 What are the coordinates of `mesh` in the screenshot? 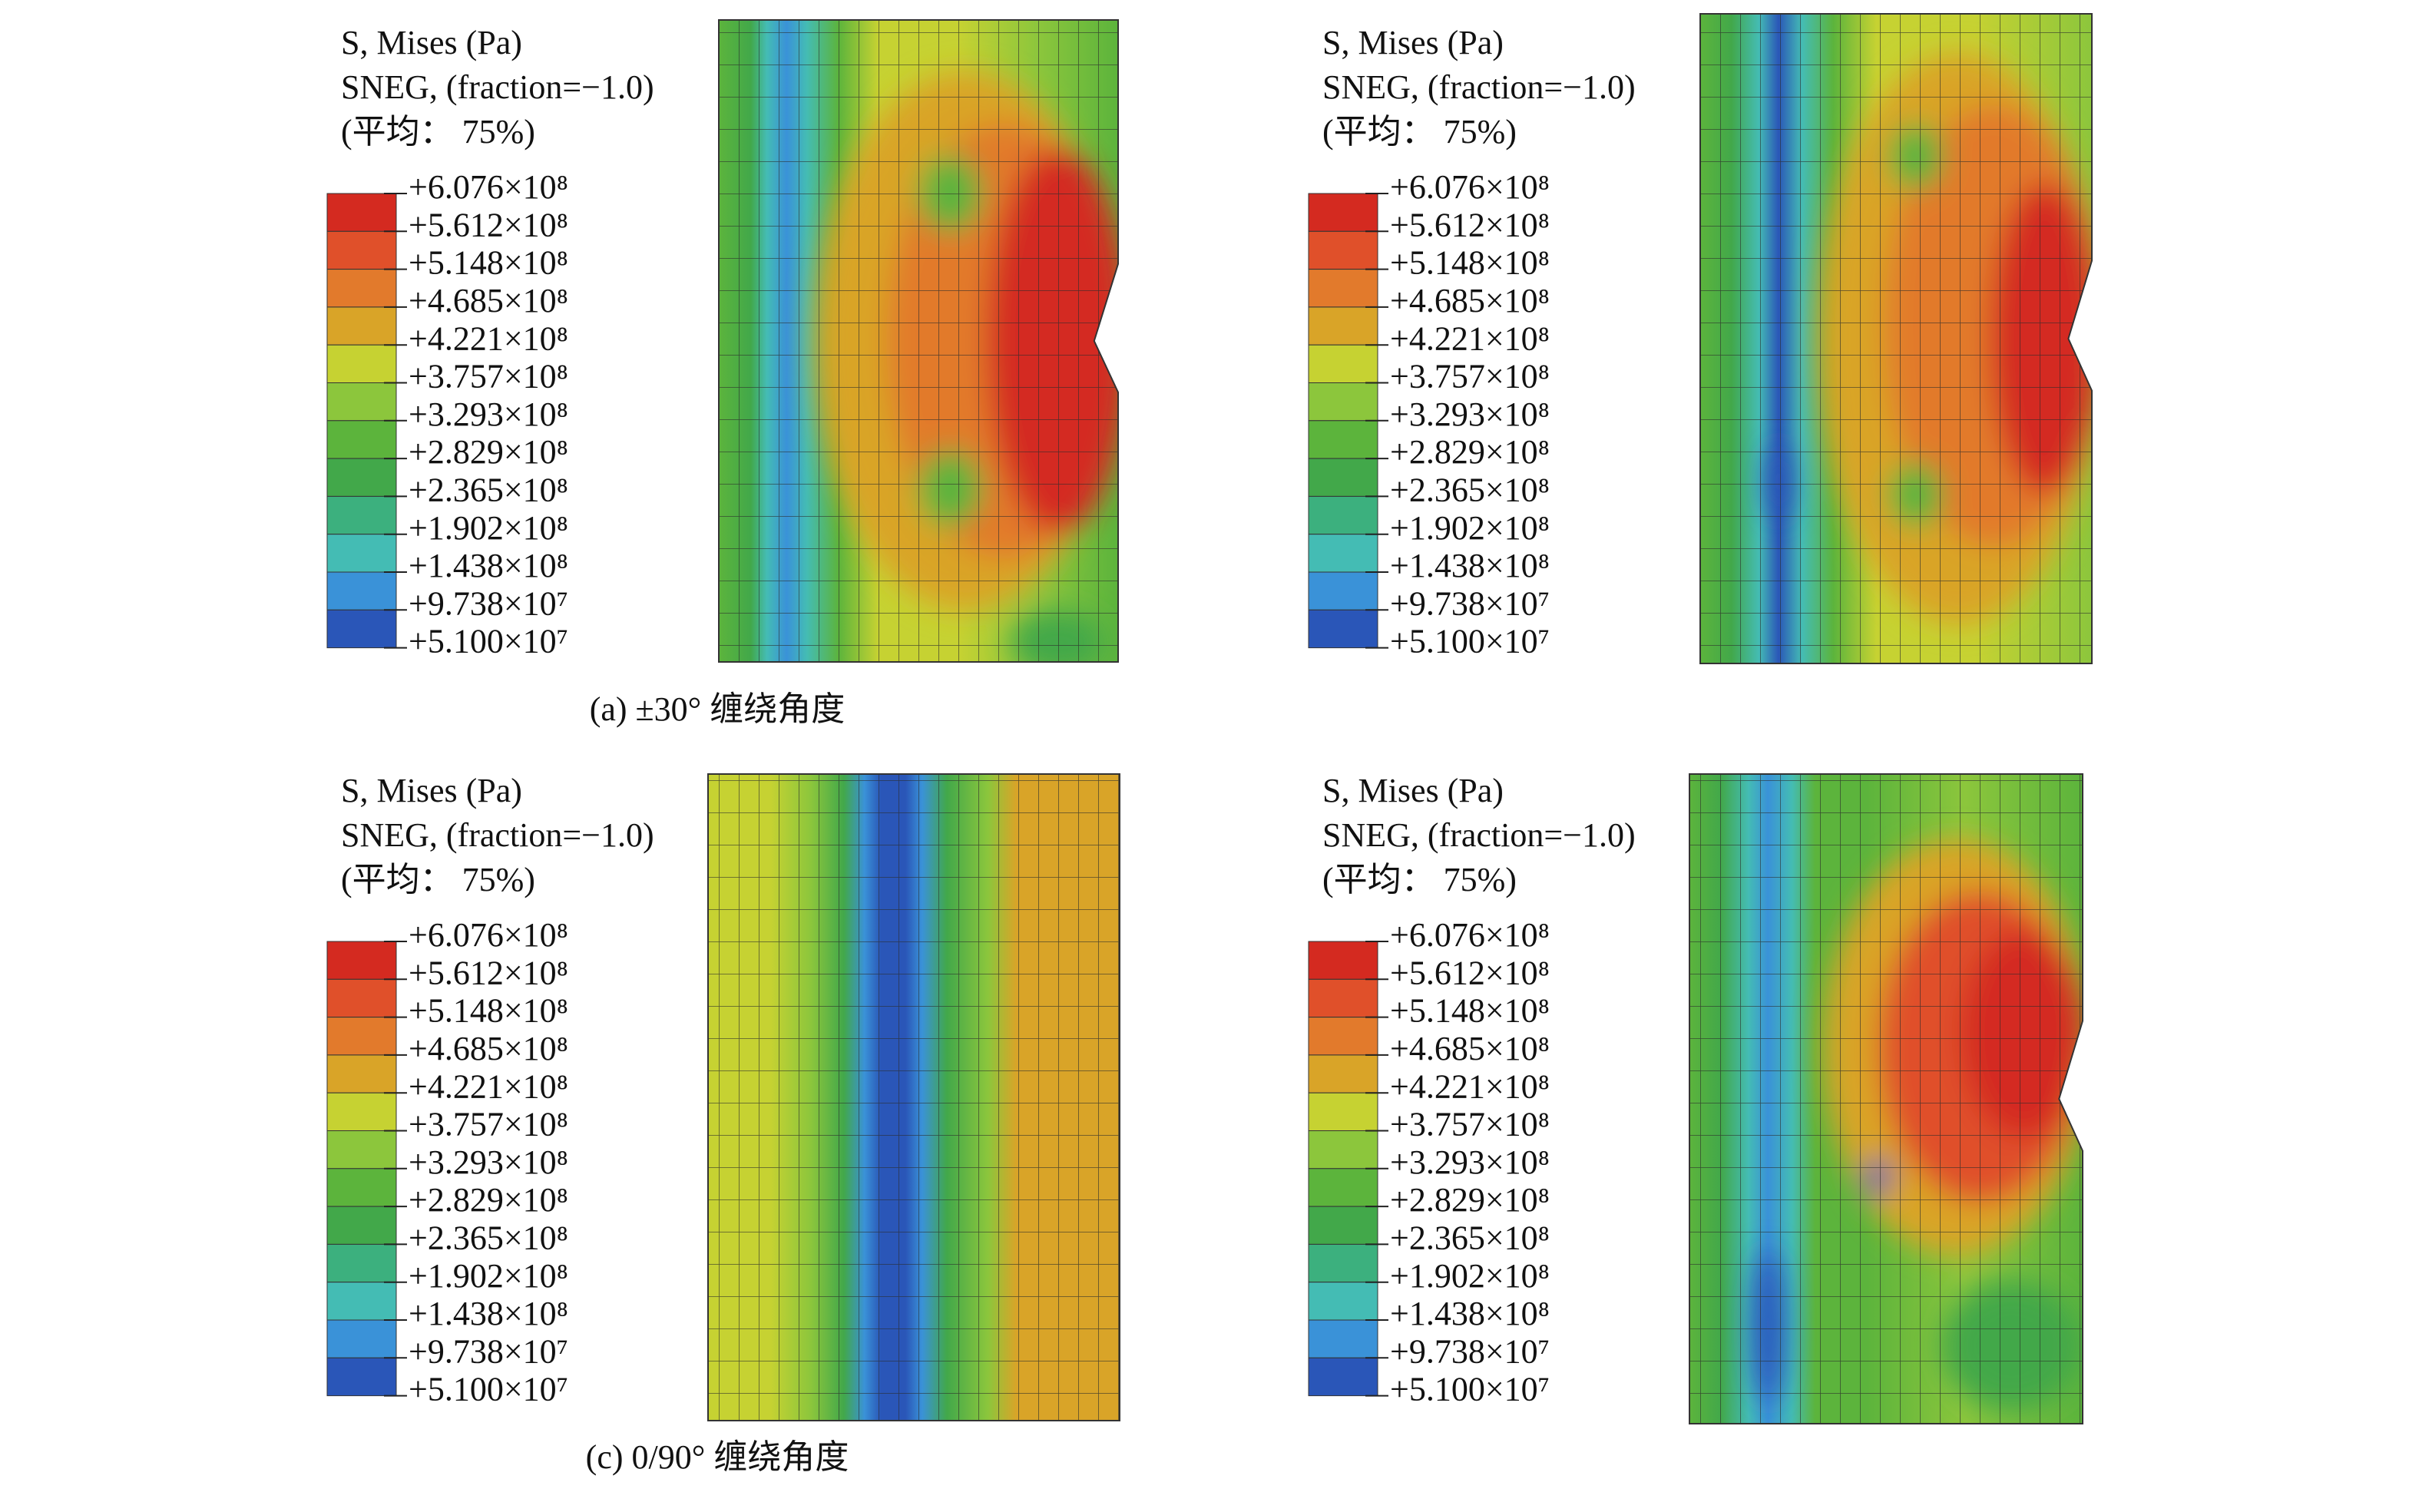 It's located at (1886, 1099).